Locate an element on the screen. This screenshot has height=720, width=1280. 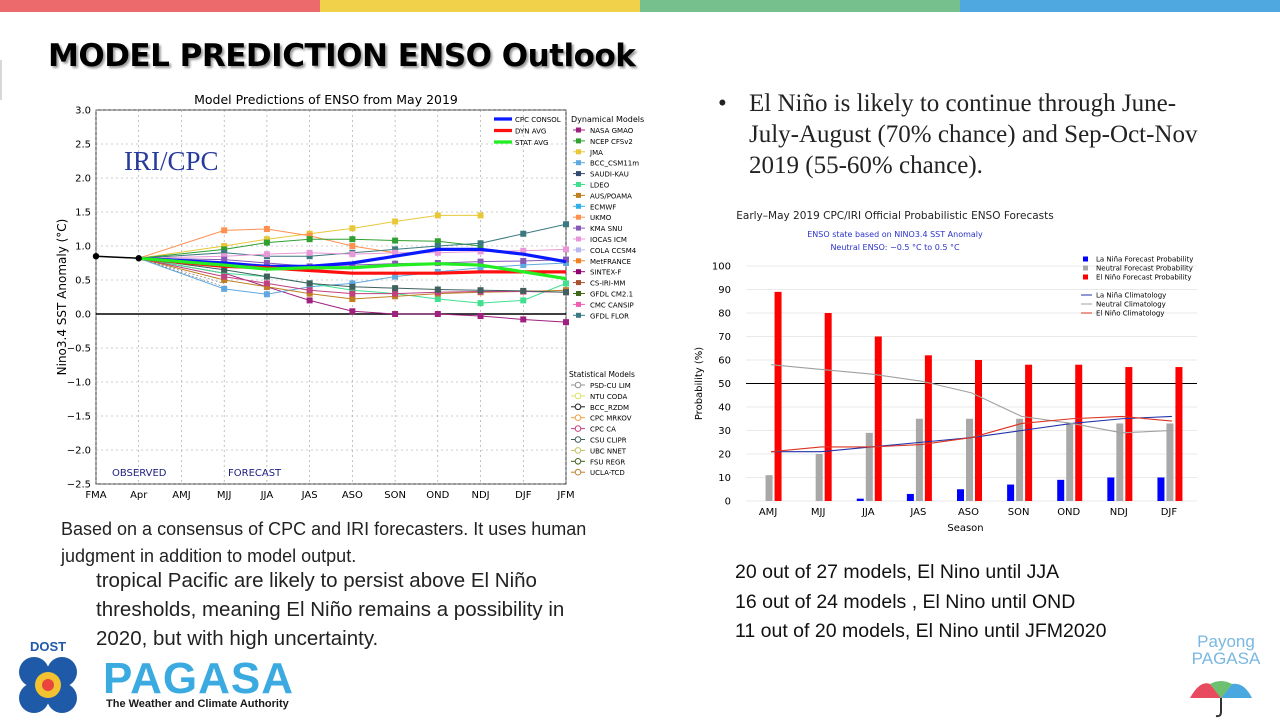
legend-label: UKMO is located at coordinates (601, 218).